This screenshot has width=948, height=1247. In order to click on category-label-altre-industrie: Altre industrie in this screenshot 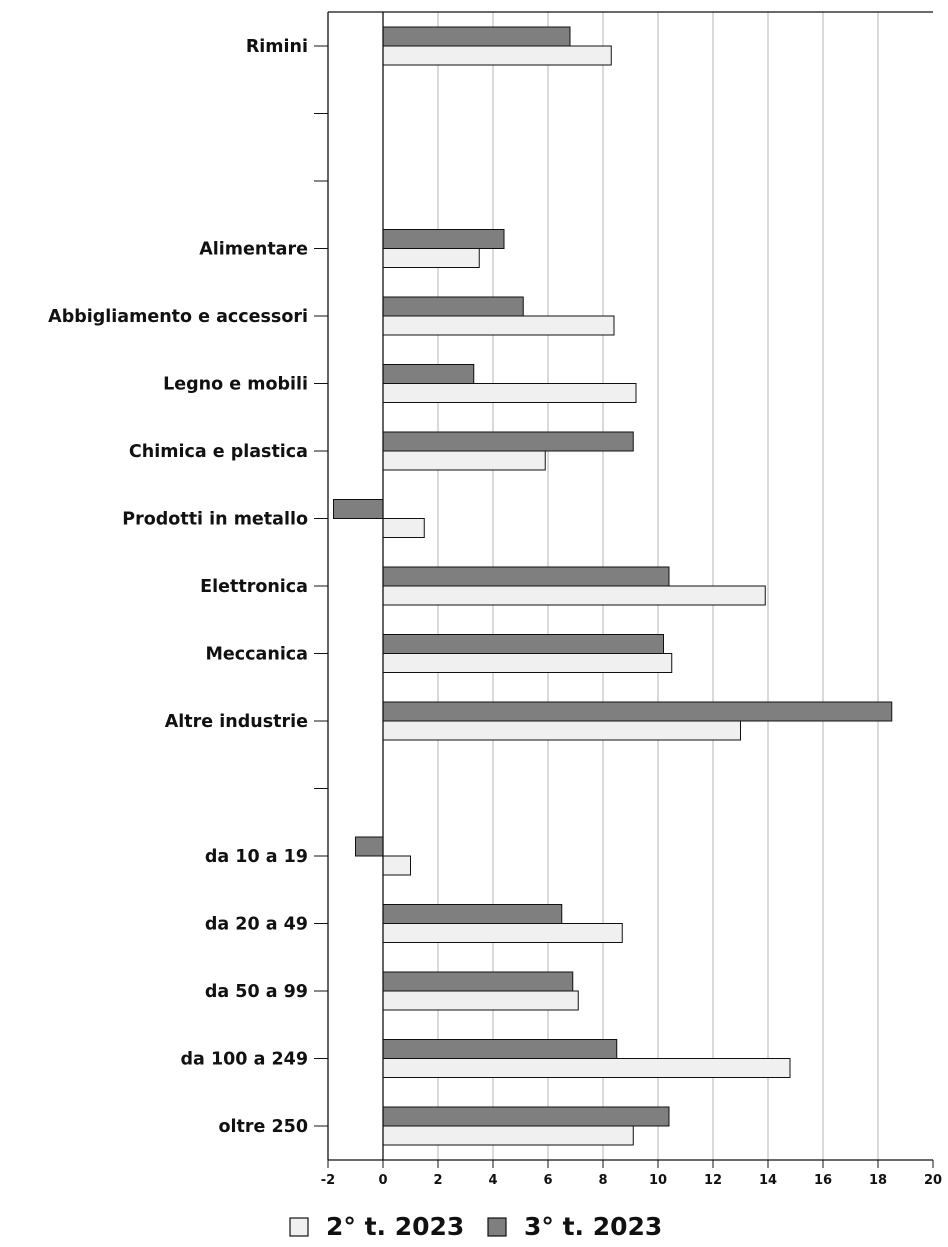, I will do `click(236, 722)`.